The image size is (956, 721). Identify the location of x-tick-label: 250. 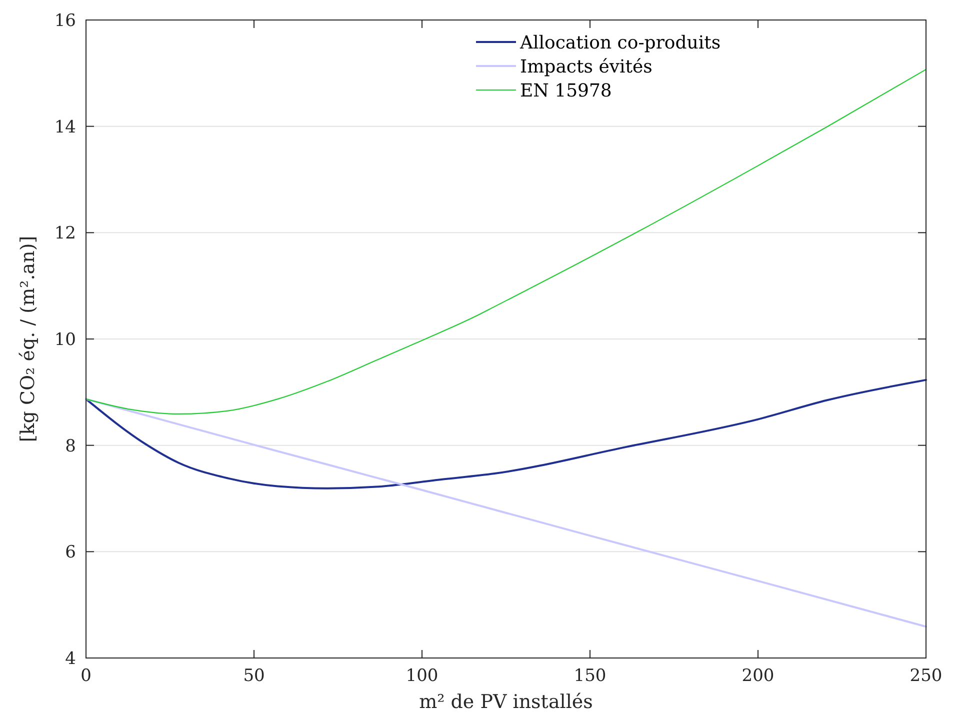
(926, 676).